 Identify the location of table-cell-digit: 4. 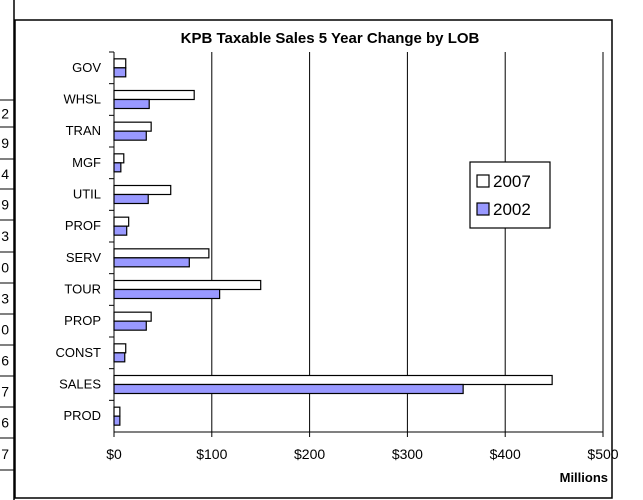
(5, 174).